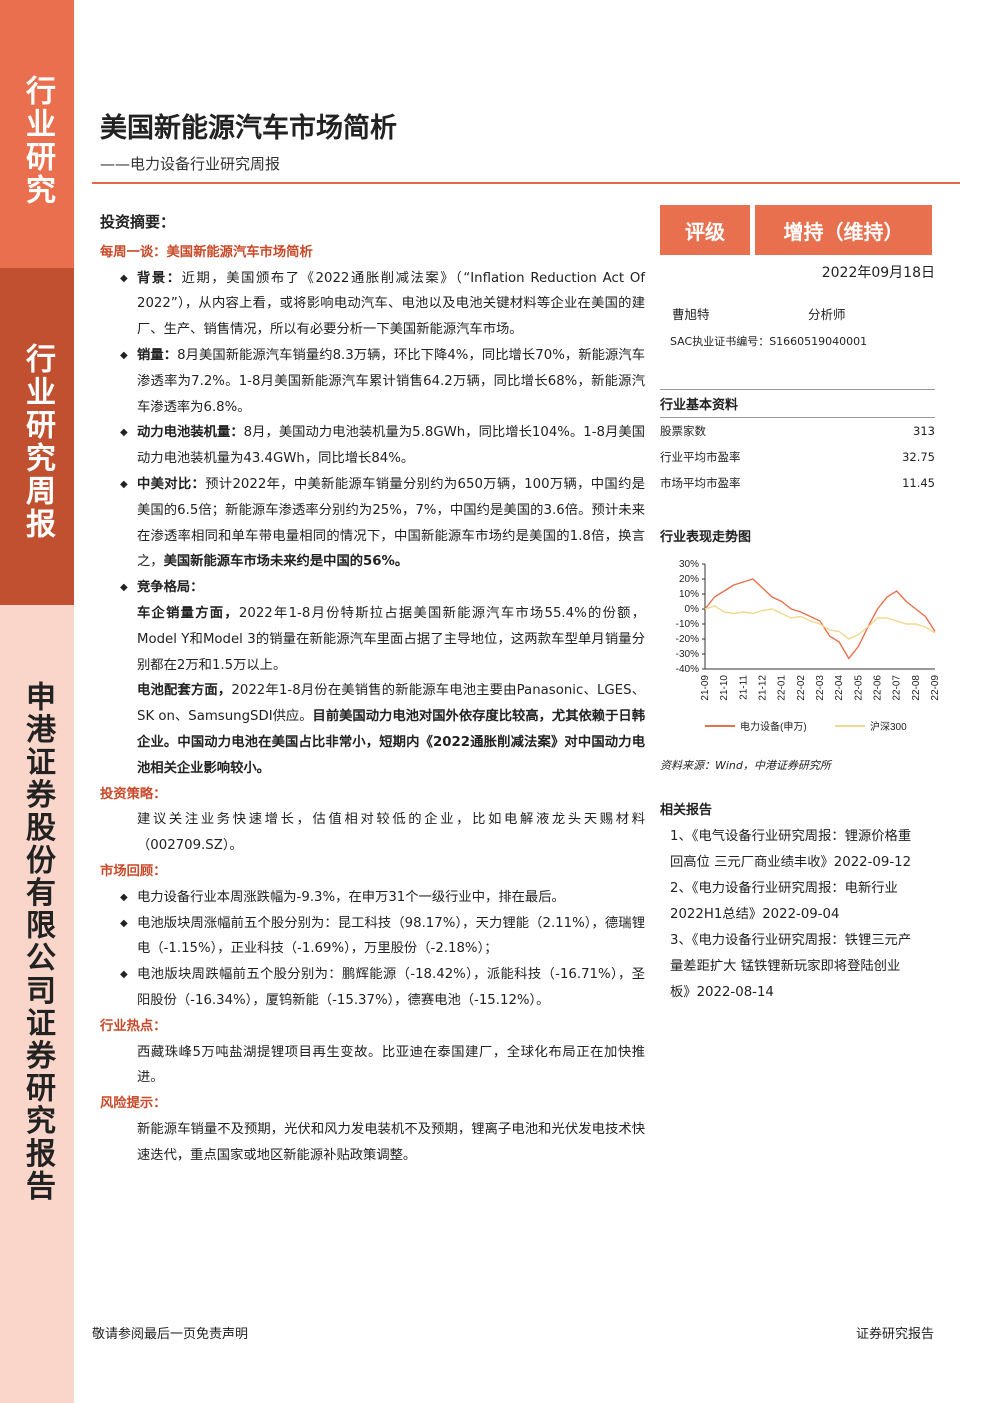 The width and height of the screenshot is (992, 1403). I want to click on section-heading: 市场回顾：, so click(133, 871).